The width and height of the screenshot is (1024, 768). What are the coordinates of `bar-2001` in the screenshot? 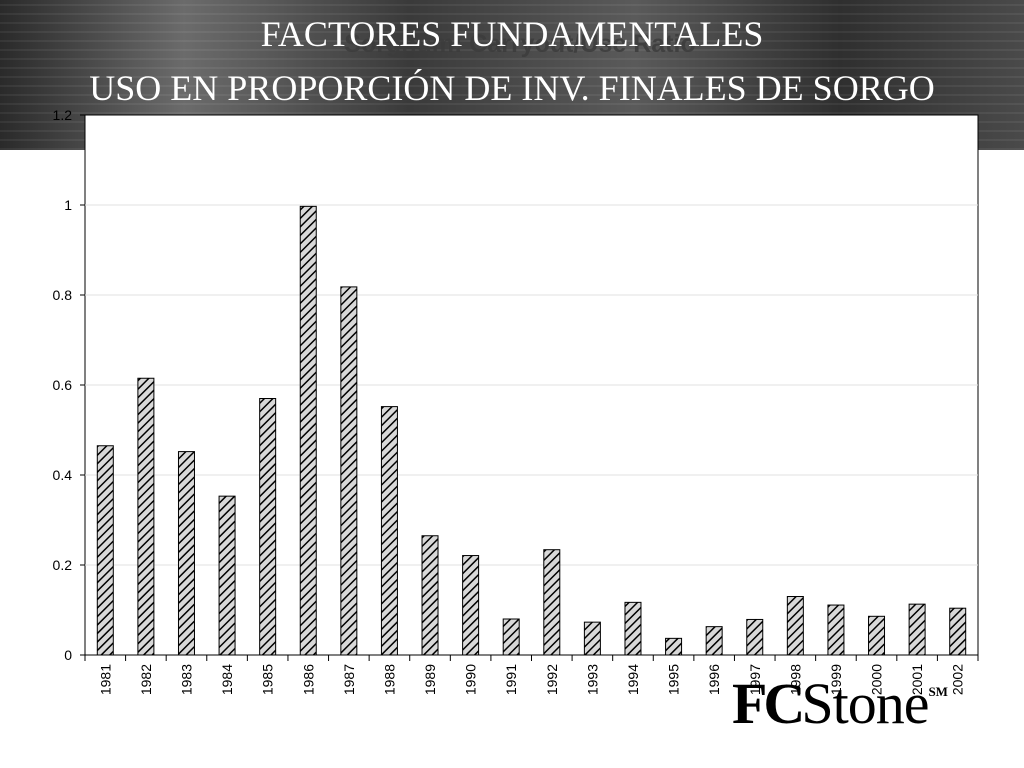 It's located at (917, 629).